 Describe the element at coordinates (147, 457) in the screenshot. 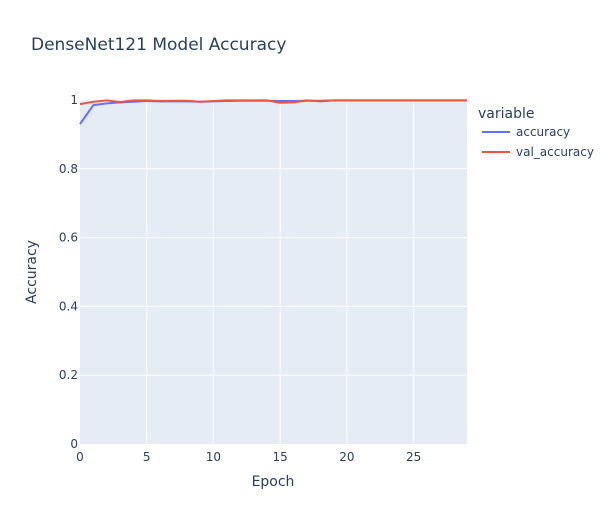

I see `x-tick-label: 5` at that location.